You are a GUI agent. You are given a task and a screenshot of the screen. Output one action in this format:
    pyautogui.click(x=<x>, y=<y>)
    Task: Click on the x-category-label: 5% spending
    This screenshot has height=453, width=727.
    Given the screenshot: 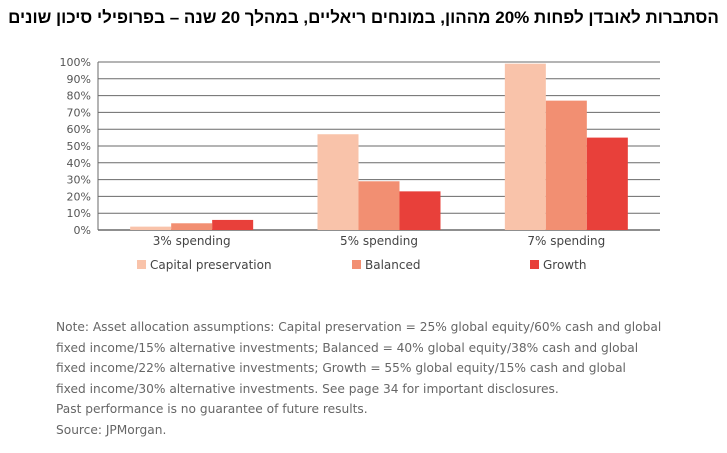 What is the action you would take?
    pyautogui.click(x=379, y=241)
    